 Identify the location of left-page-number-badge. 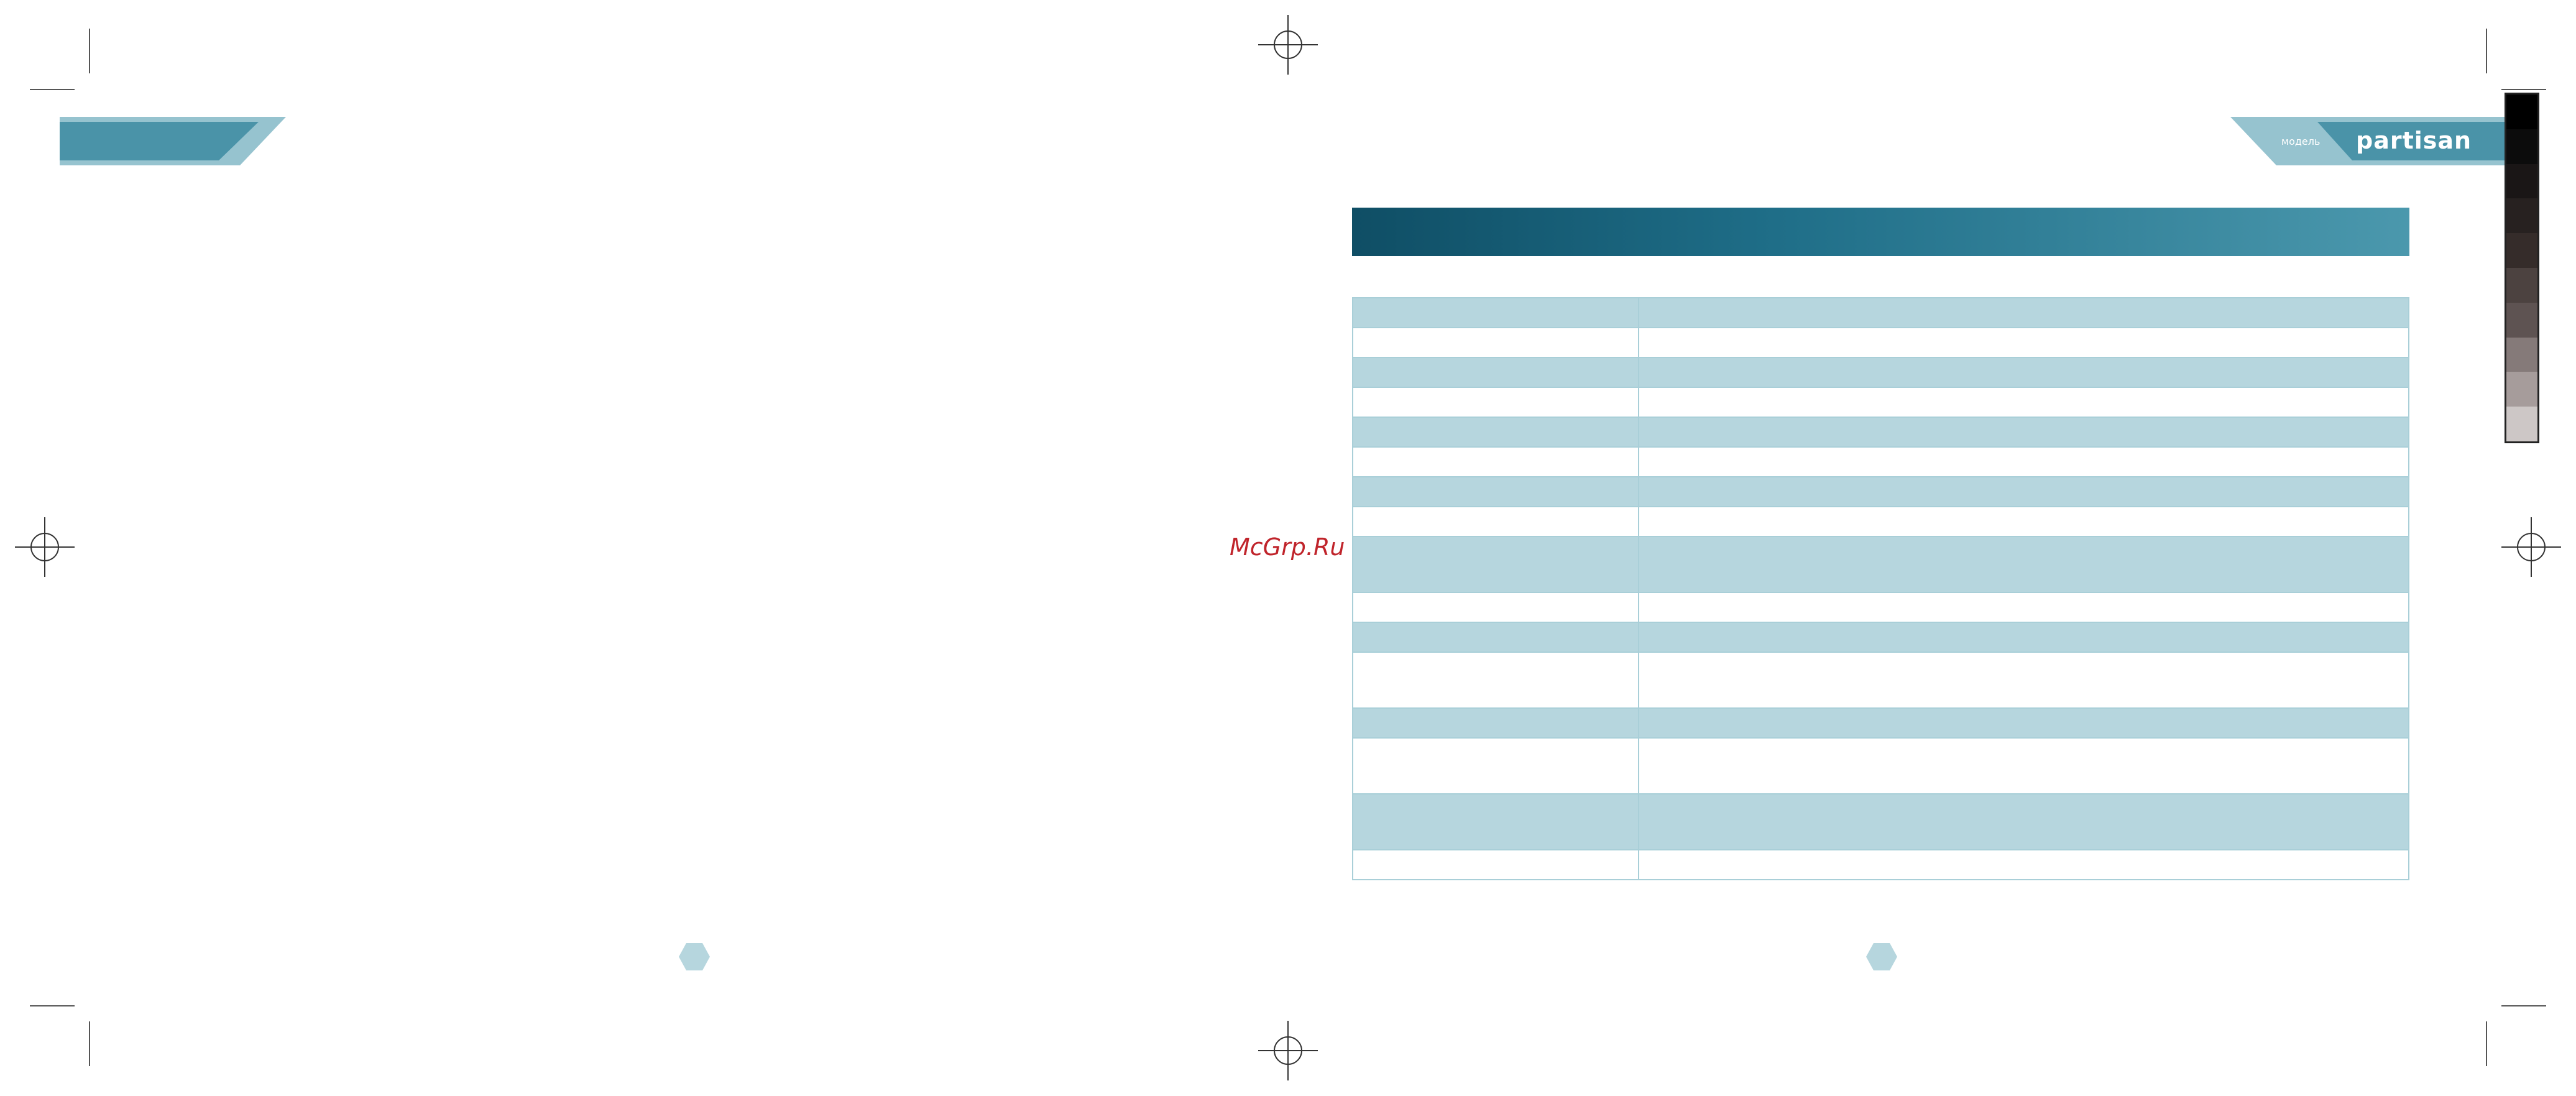
(694, 956).